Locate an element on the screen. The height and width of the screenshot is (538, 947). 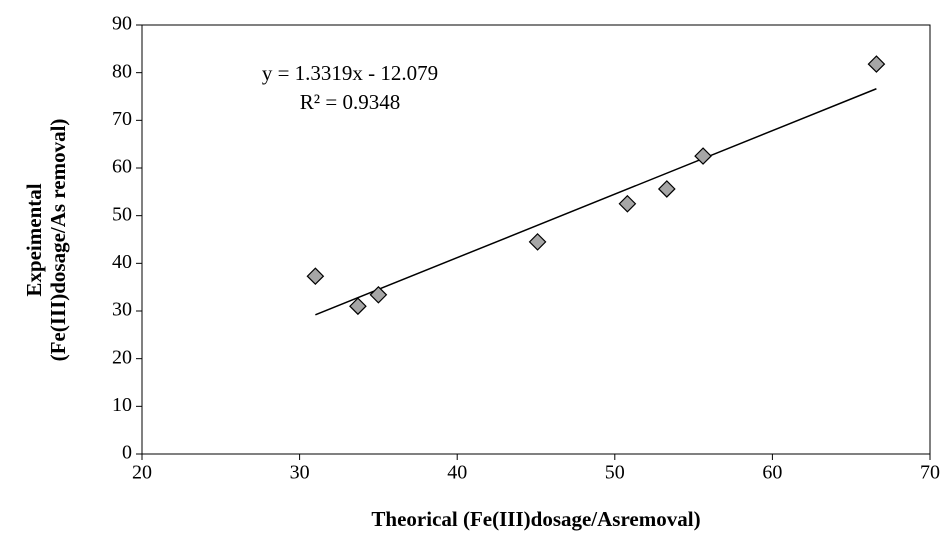
x-axis-title: Theorical (Fe(III)dosage/Asremoval) is located at coordinates (535, 519).